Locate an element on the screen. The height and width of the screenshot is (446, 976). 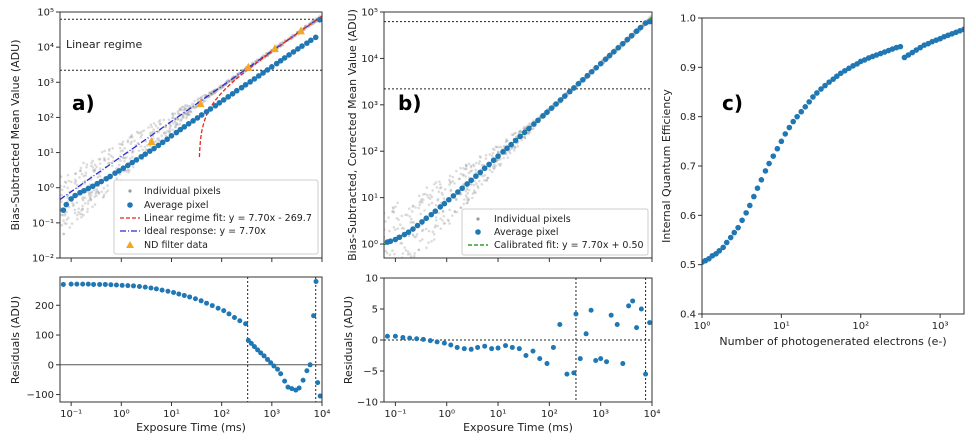
y-tick-label: 10⁰ is located at coordinates (369, 245).